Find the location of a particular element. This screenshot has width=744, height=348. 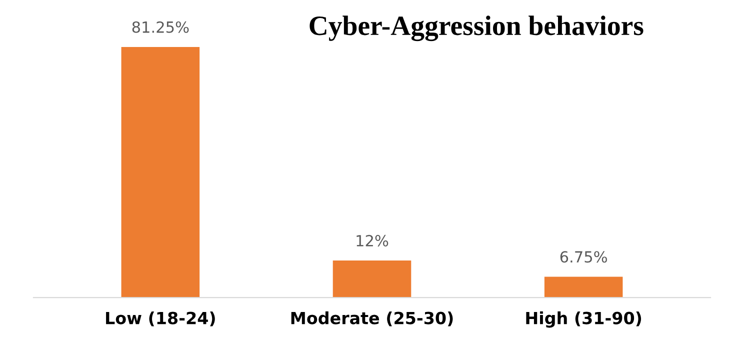

data-label: 6.75% is located at coordinates (583, 257).